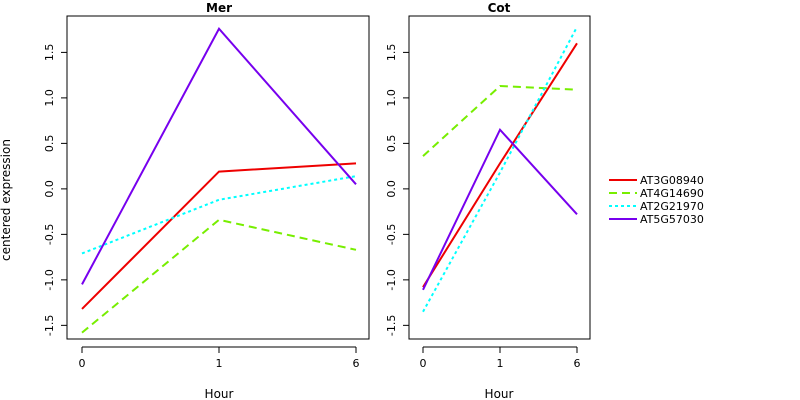 Image resolution: width=800 pixels, height=400 pixels. Describe the element at coordinates (672, 206) in the screenshot. I see `legend-label: AT2G21970` at that location.